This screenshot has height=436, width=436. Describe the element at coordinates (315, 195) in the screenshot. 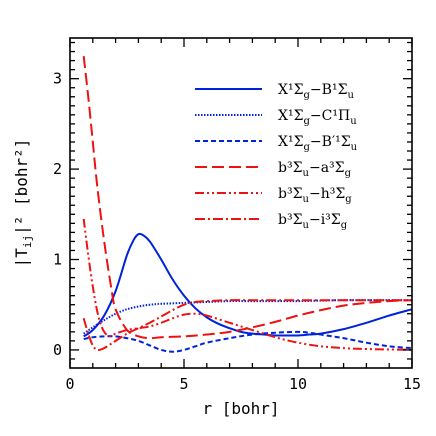

I see `legend-label-5: b³Σu−h³Σg` at that location.